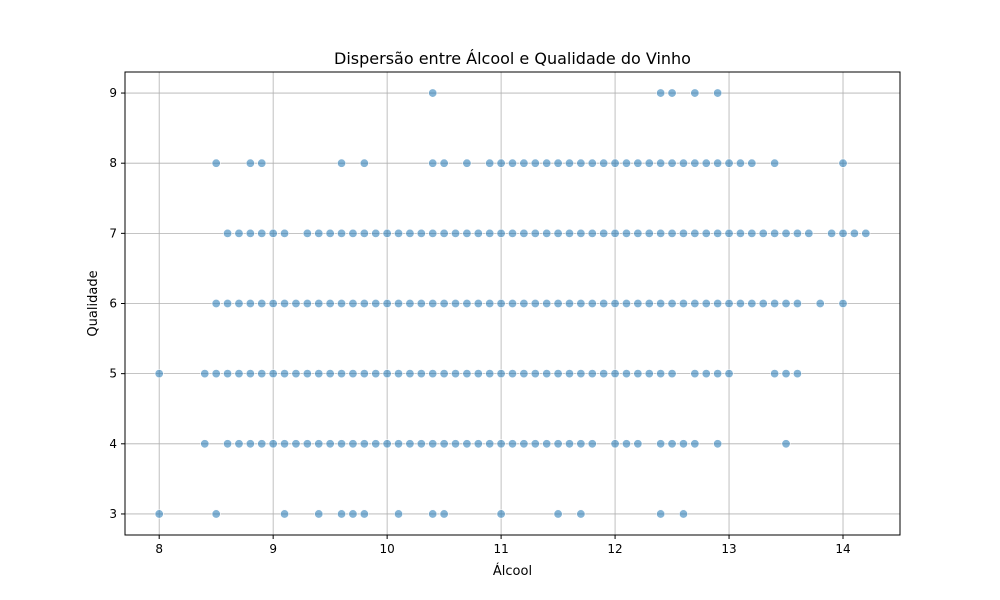 This screenshot has width=1000, height=600. Describe the element at coordinates (113, 514) in the screenshot. I see `y-tick-label: 3` at that location.